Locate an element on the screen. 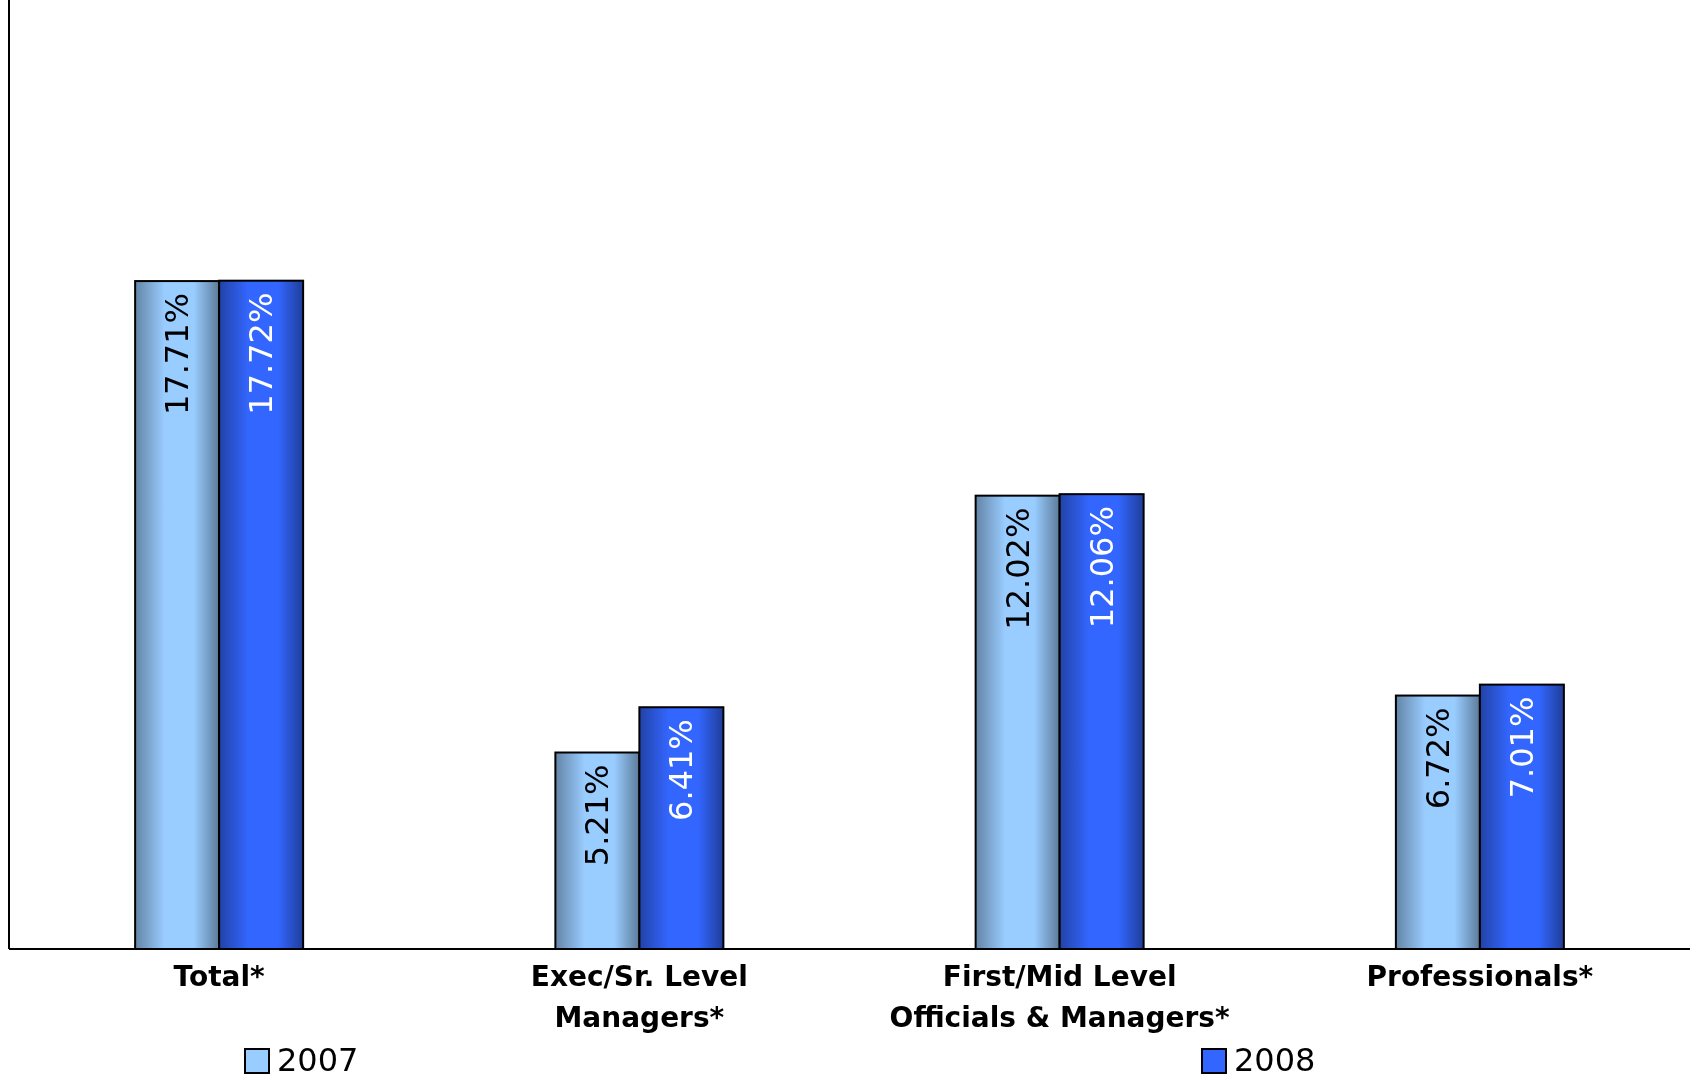 This screenshot has width=1690, height=1090. data-label: 6.72% is located at coordinates (1437, 758).